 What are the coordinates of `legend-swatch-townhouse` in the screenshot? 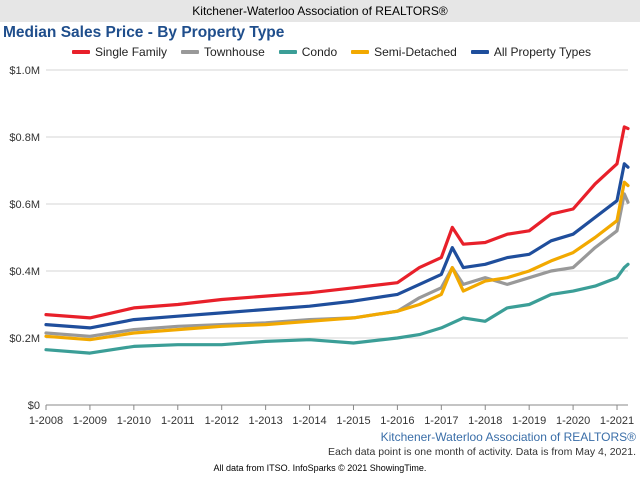 It's located at (190, 52).